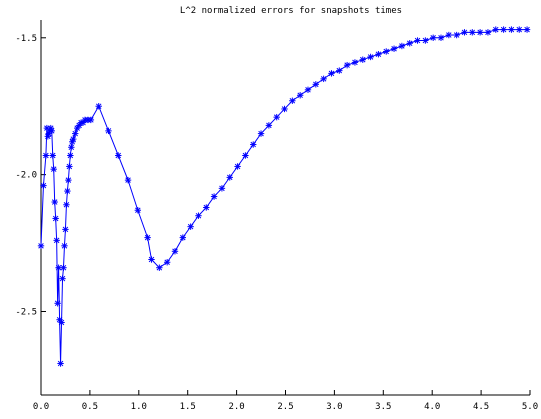 The width and height of the screenshot is (541, 419). Describe the element at coordinates (139, 407) in the screenshot. I see `x-tick-label: 1.0` at that location.